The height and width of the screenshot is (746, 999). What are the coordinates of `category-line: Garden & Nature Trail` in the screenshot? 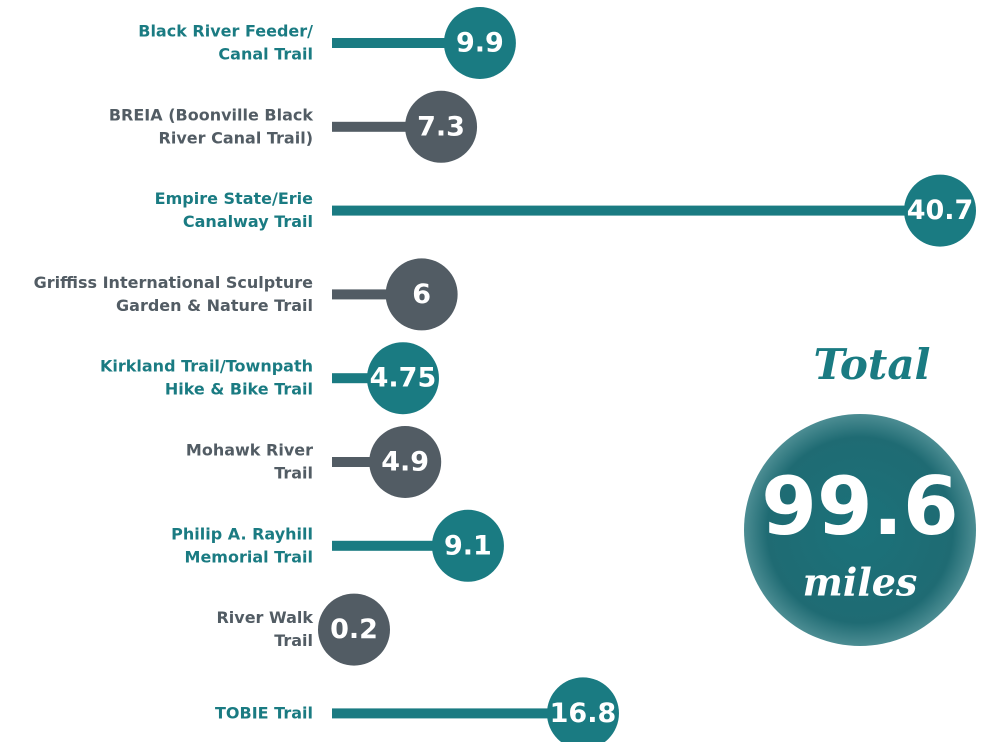 It's located at (214, 304).